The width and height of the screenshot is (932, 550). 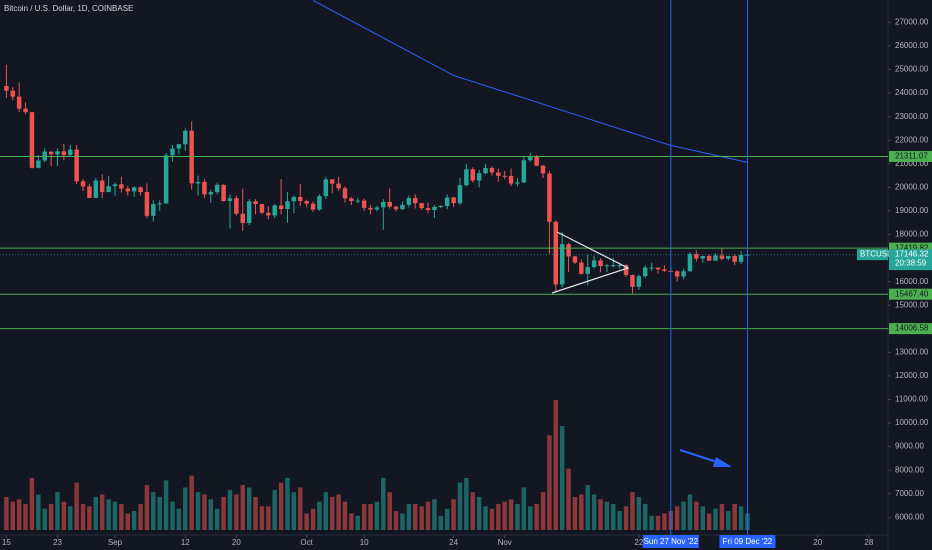 I want to click on y-tick-label: 27000.00, so click(x=912, y=21).